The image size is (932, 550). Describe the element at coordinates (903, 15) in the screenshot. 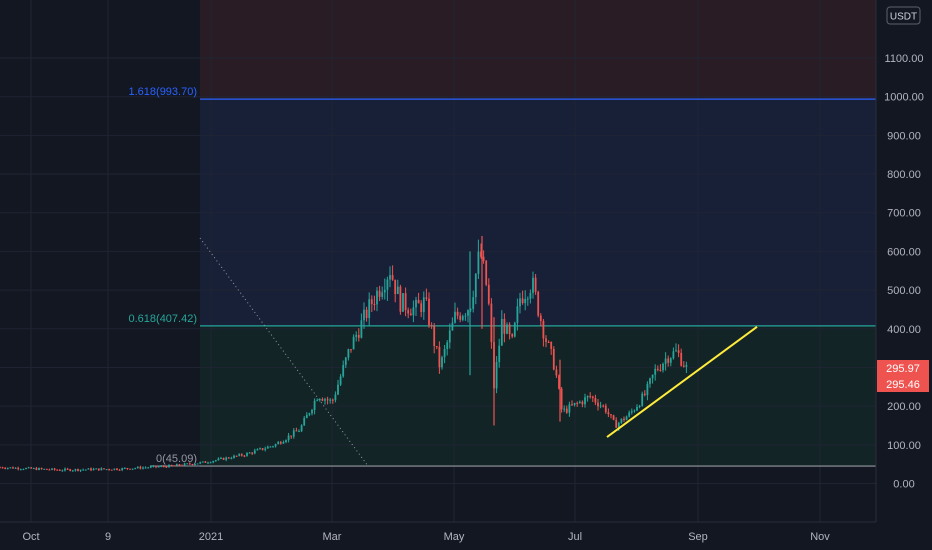

I see `currency-badge` at that location.